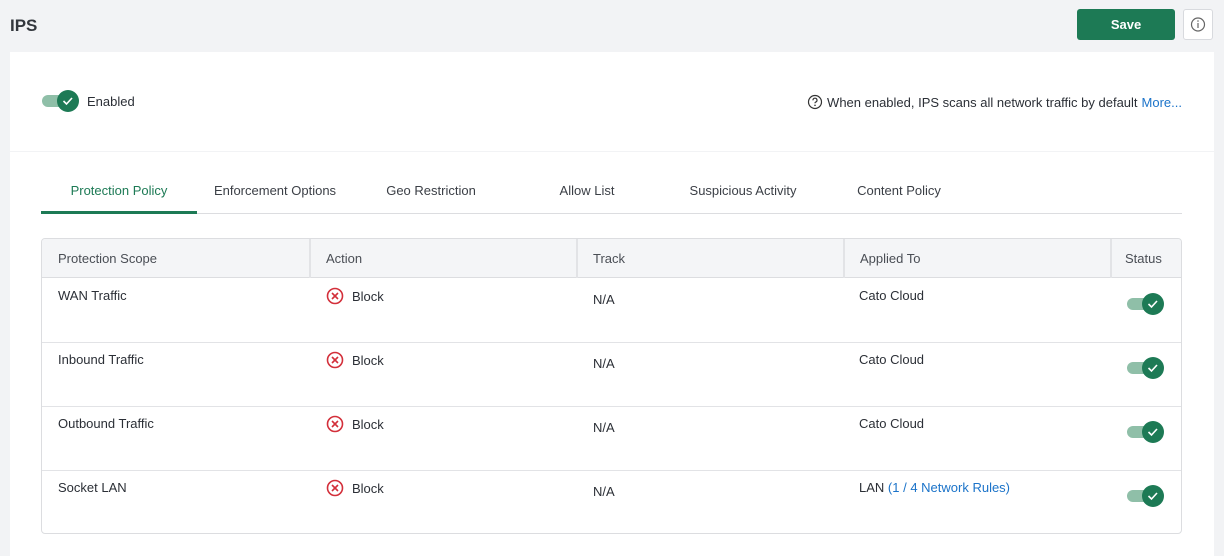 The image size is (1224, 556). I want to click on tab: Suspicious Activity, so click(743, 190).